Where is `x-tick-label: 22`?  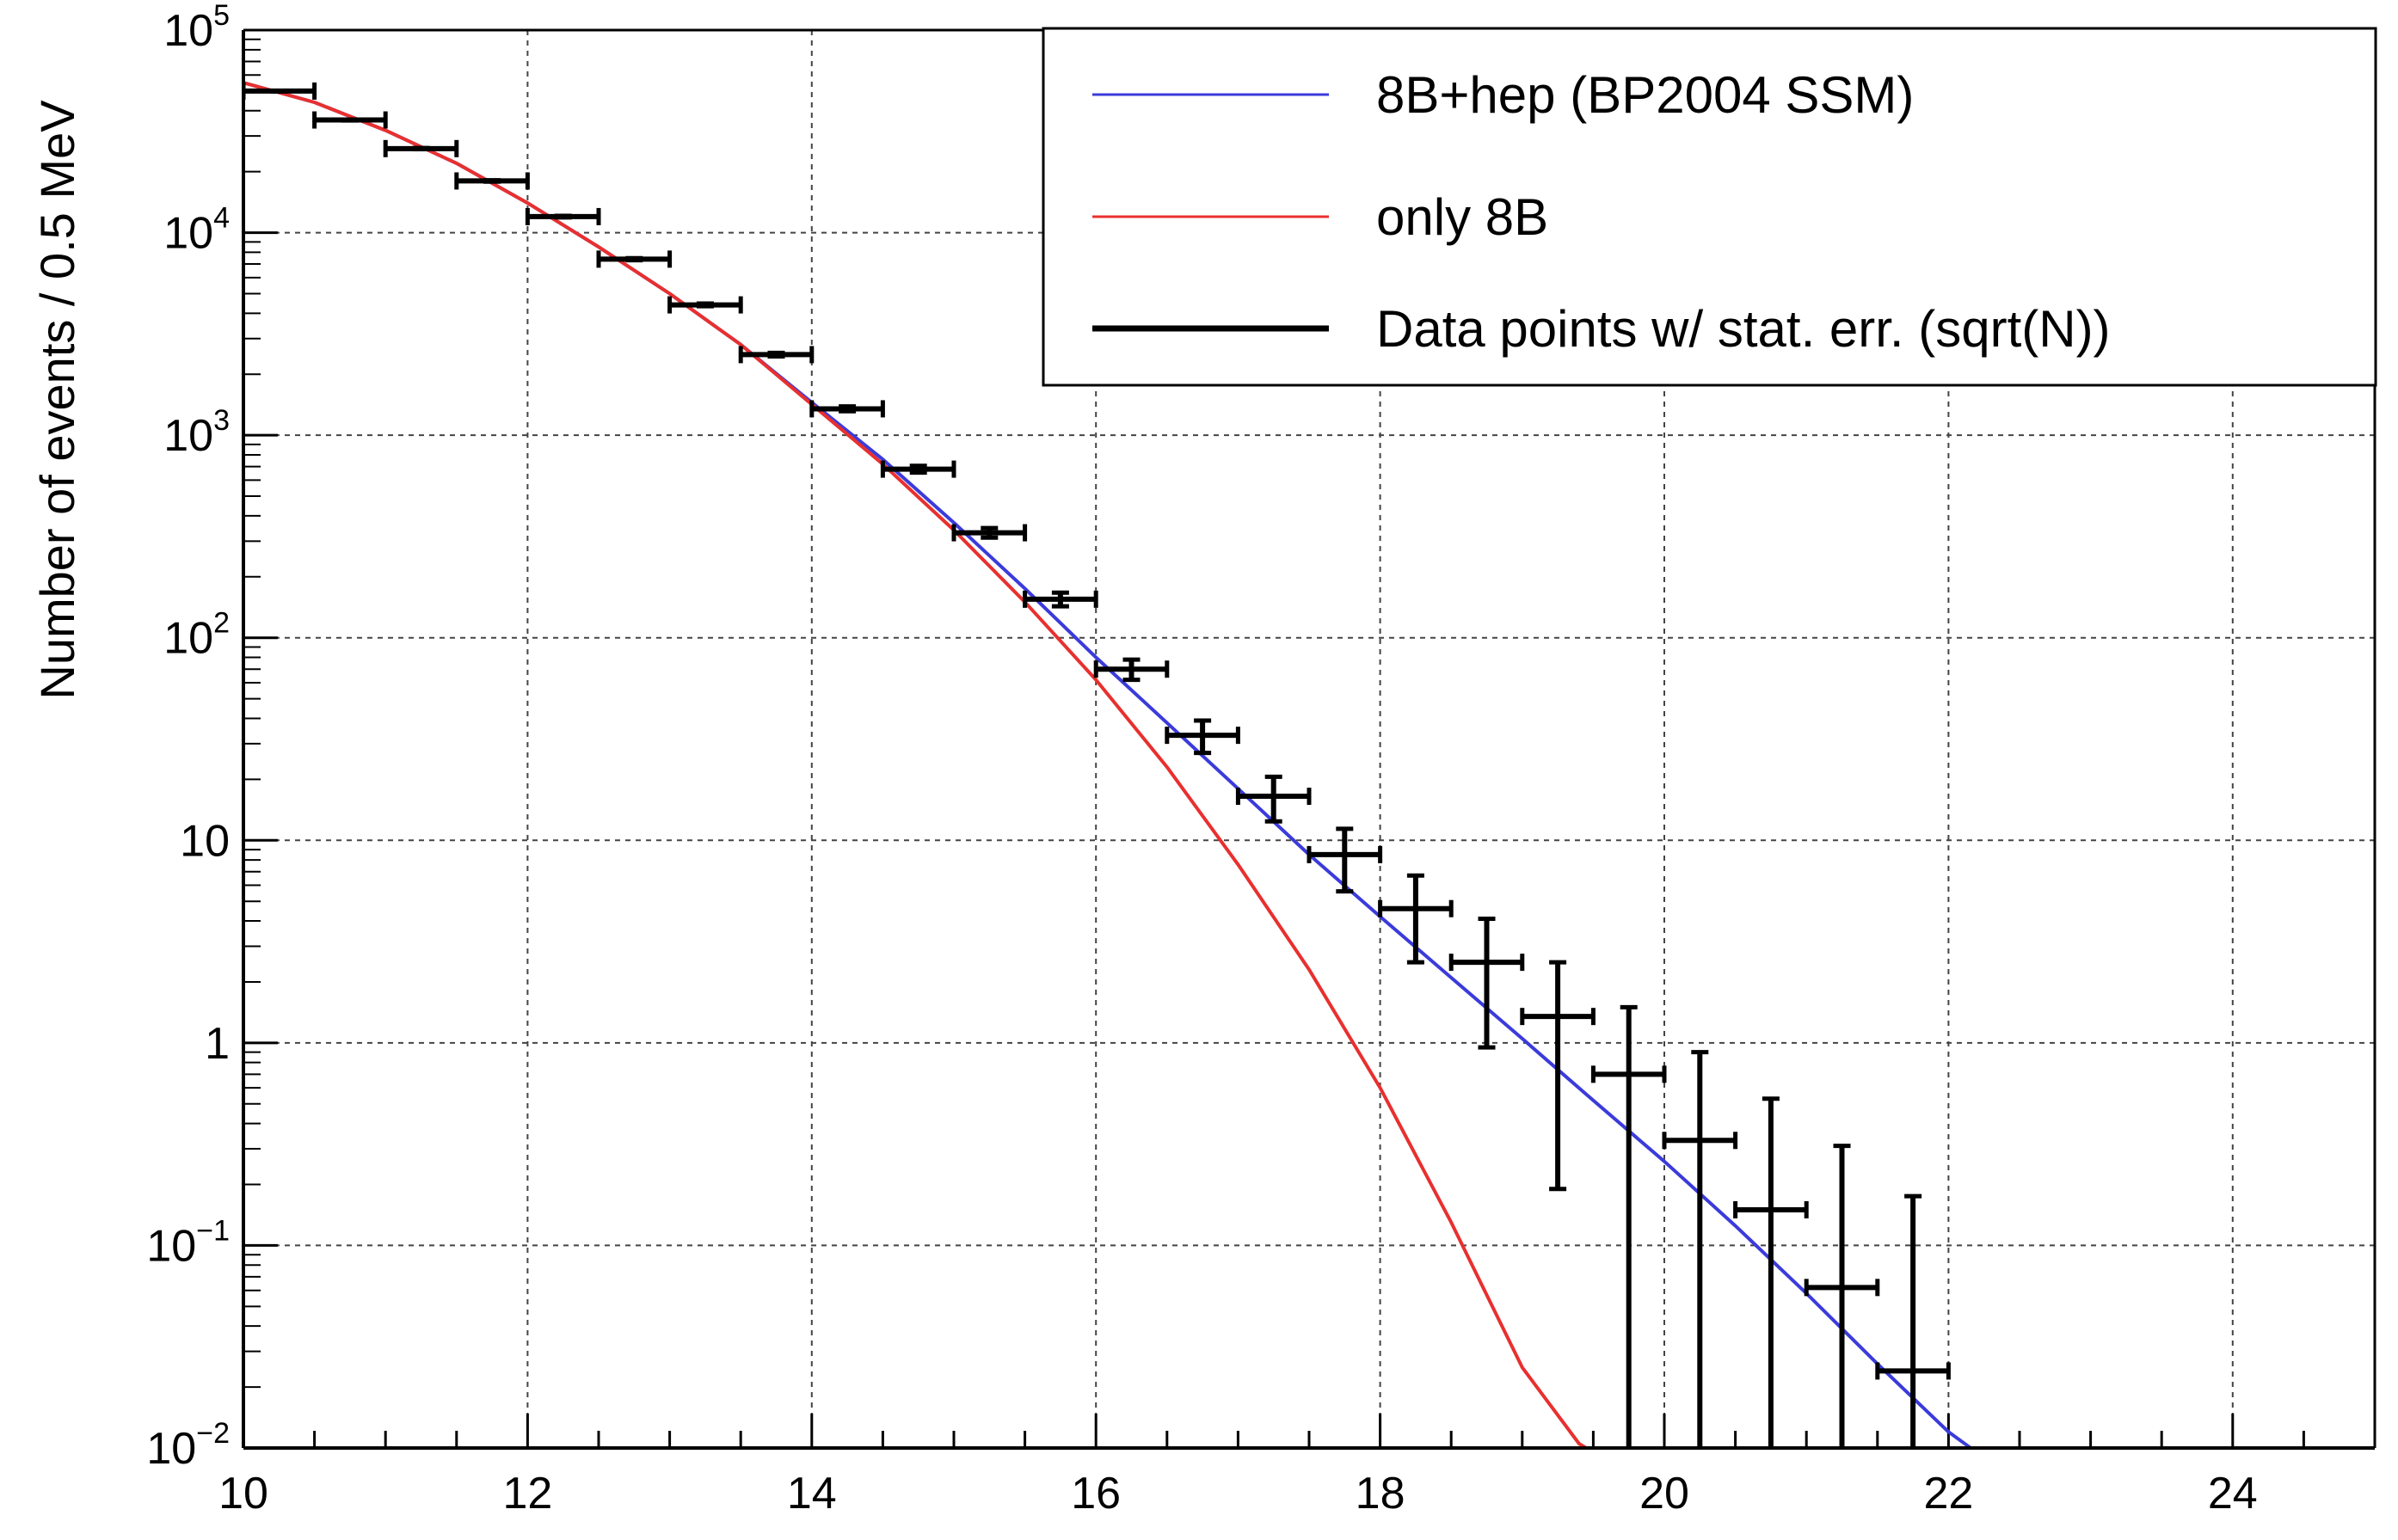 x-tick-label: 22 is located at coordinates (1948, 1494).